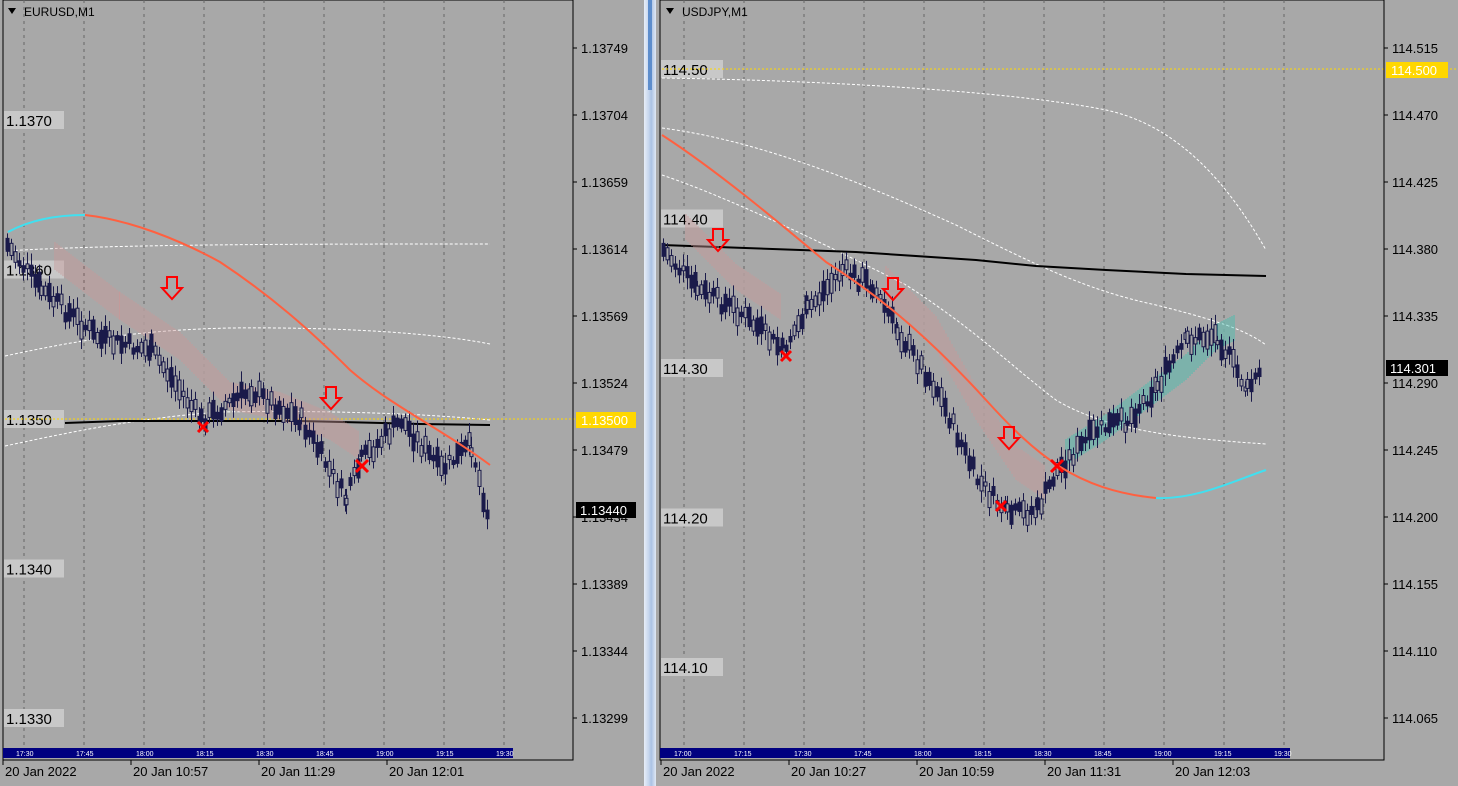  What do you see at coordinates (1163, 754) in the screenshot?
I see `session-time-label: 19:00` at bounding box center [1163, 754].